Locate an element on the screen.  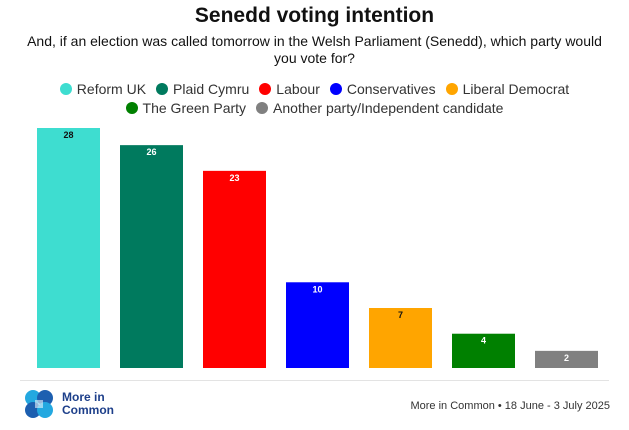
legend-item: The Green Party is located at coordinates (186, 107).